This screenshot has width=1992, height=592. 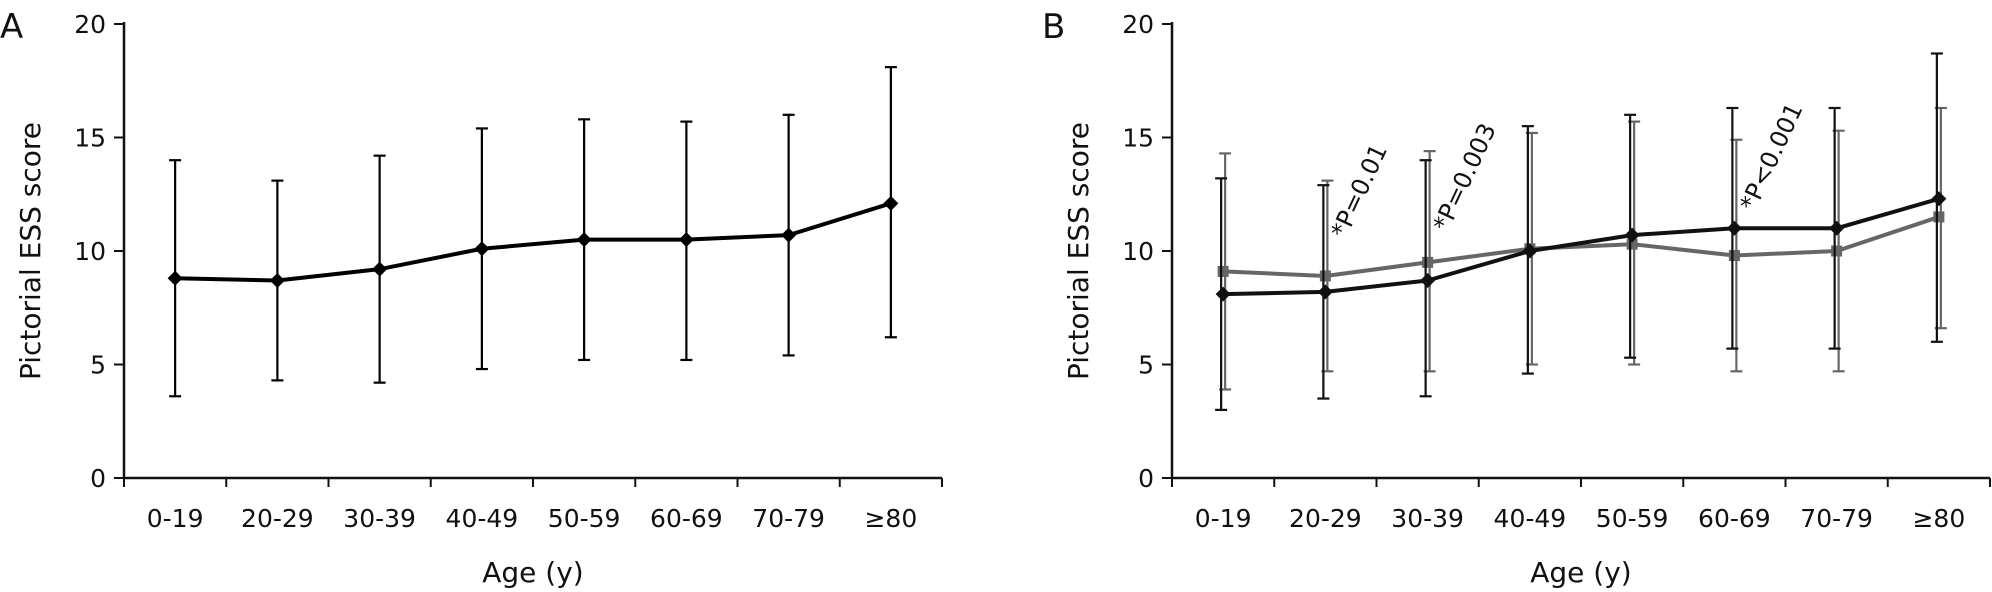 What do you see at coordinates (1359, 191) in the screenshot?
I see `significance-annotation: *P=0.01` at bounding box center [1359, 191].